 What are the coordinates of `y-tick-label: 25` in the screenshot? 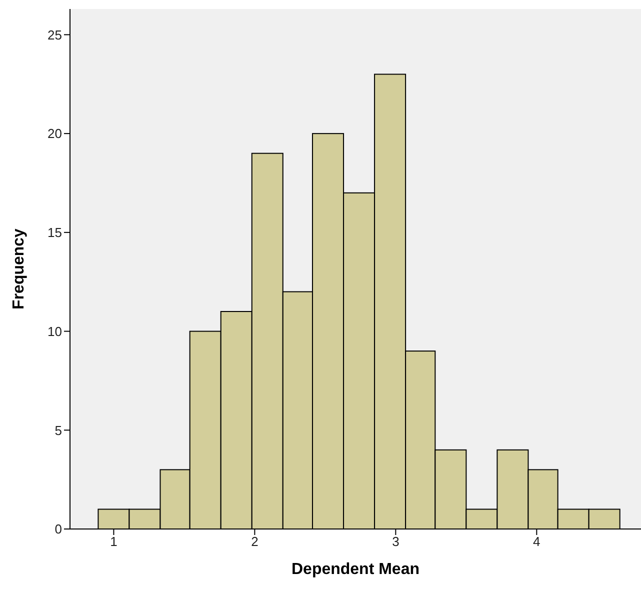 It's located at (55, 34).